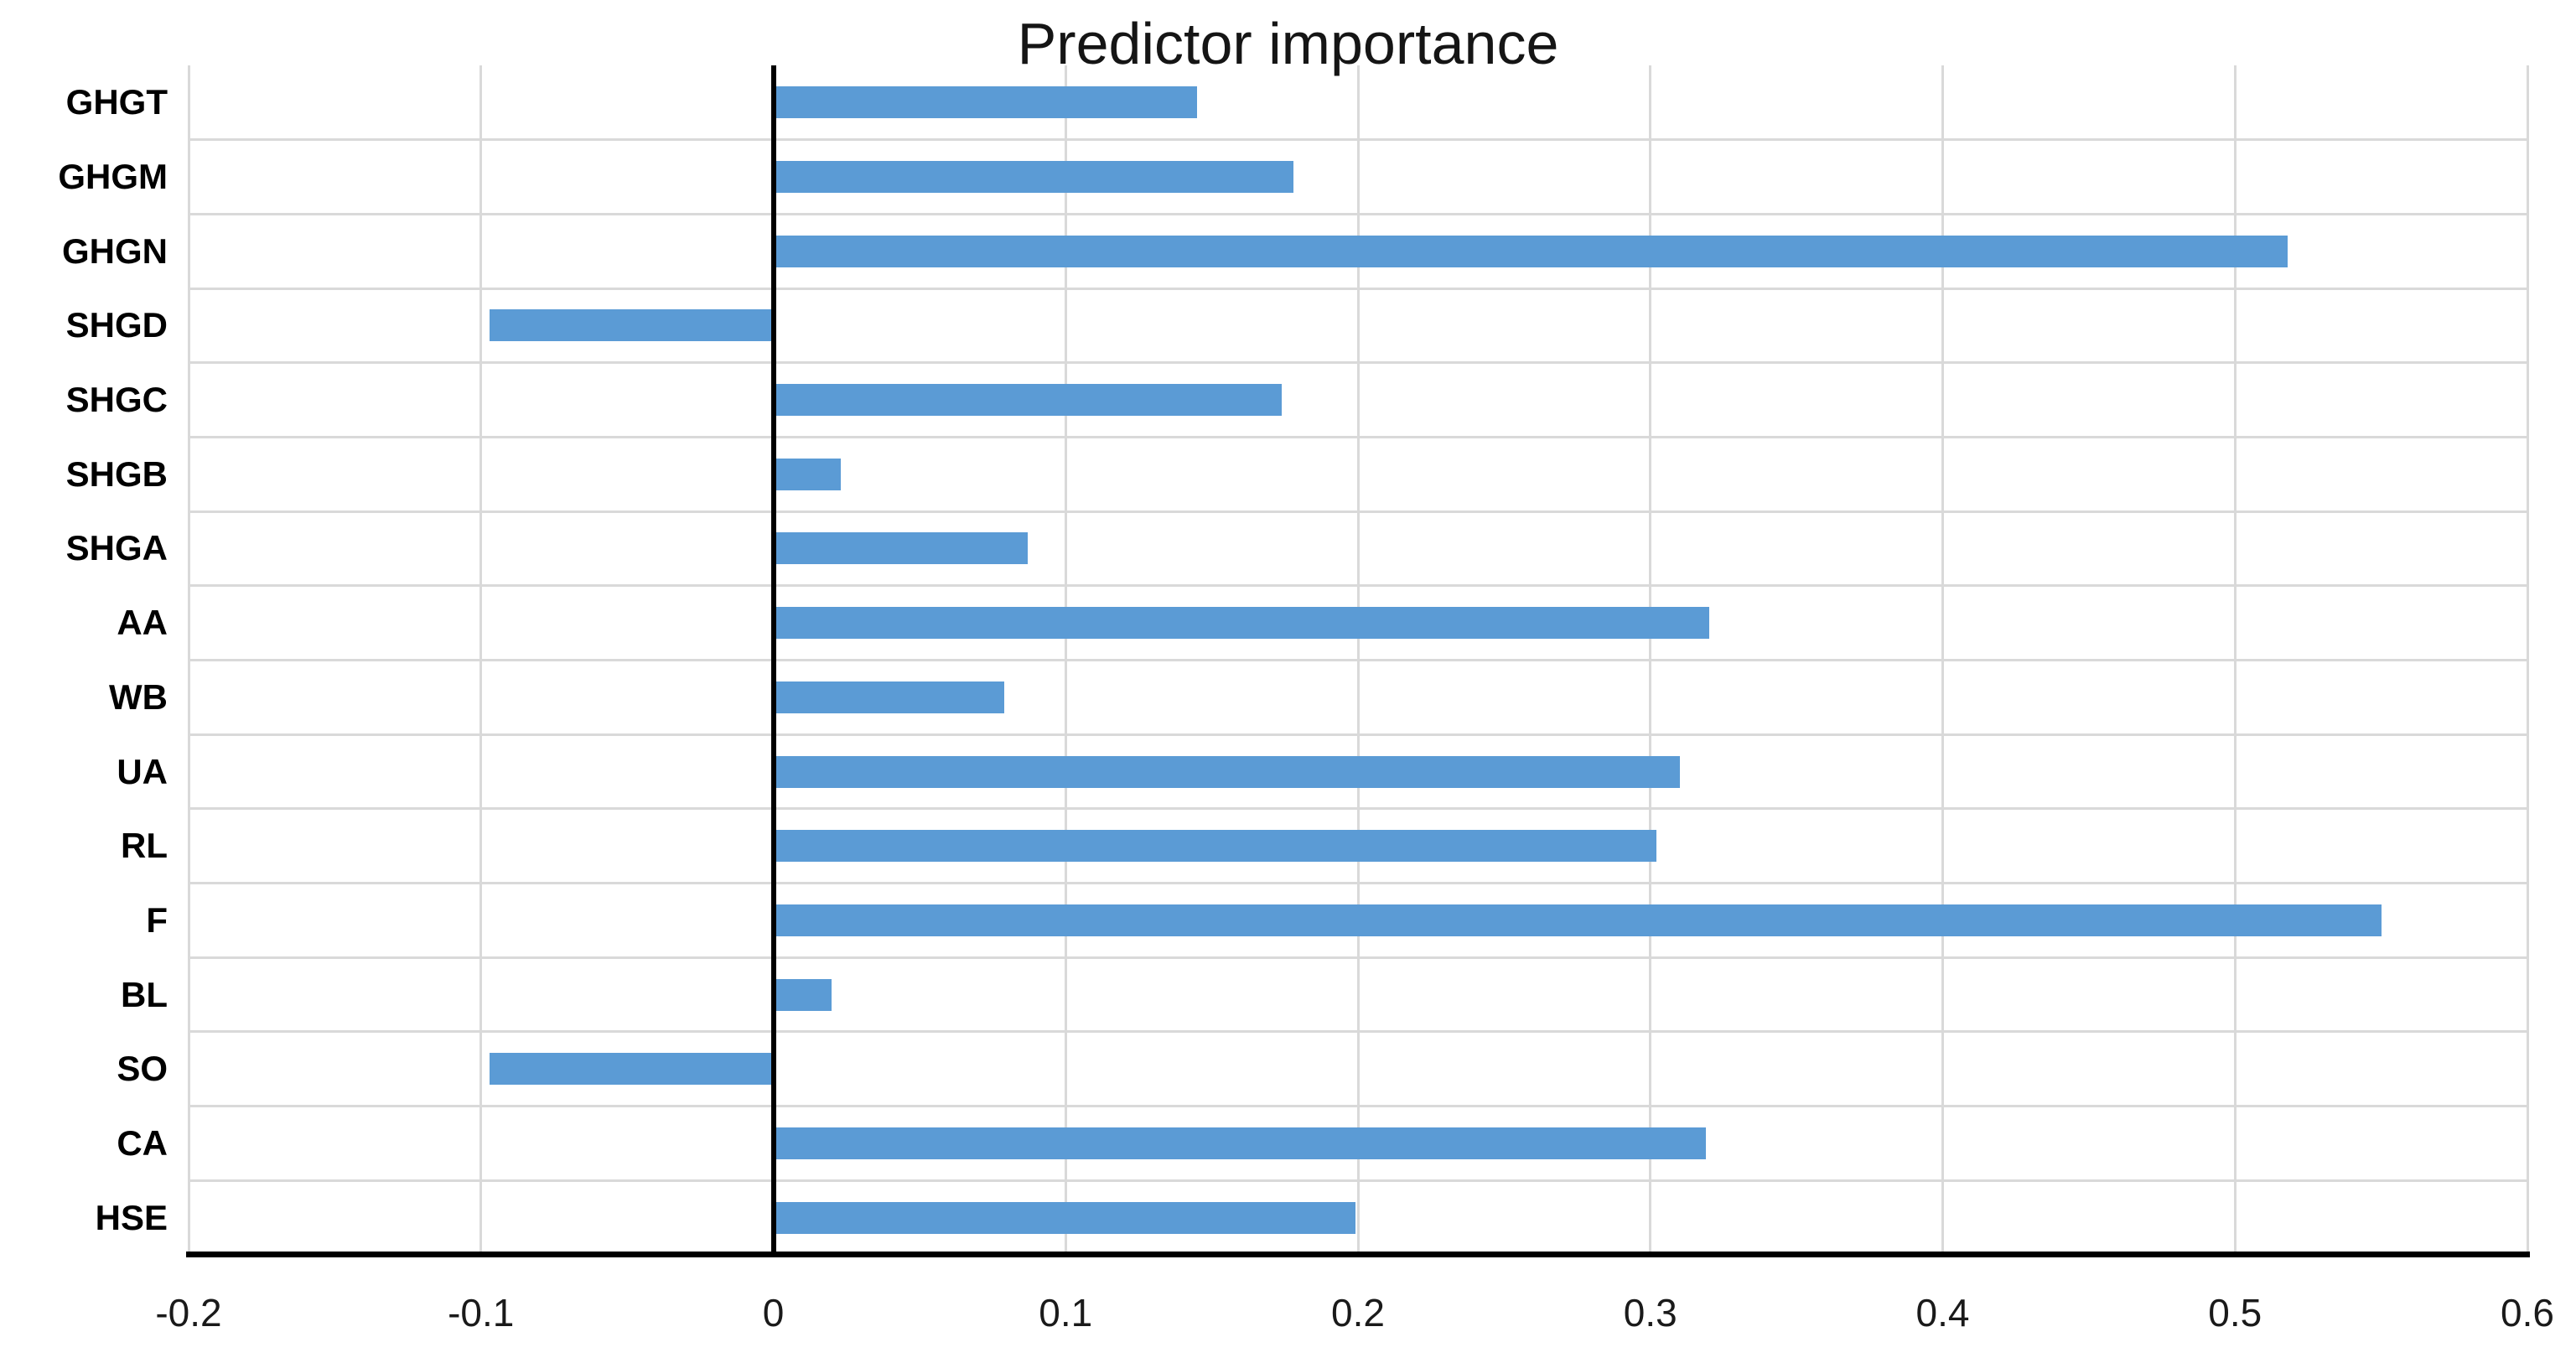  I want to click on x-tick-label-0.4: 0.4, so click(1942, 1312).